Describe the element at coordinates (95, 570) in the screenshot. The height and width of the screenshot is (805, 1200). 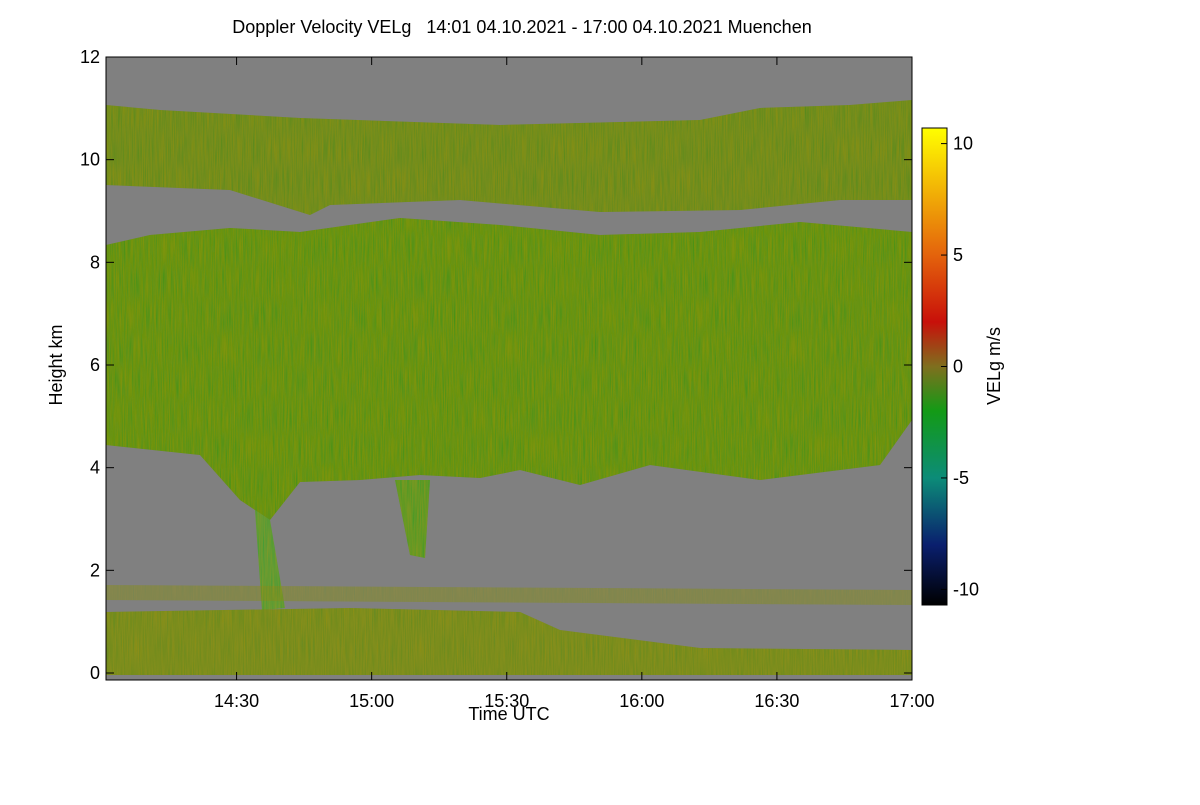
I see `y-tick-label: 2` at that location.